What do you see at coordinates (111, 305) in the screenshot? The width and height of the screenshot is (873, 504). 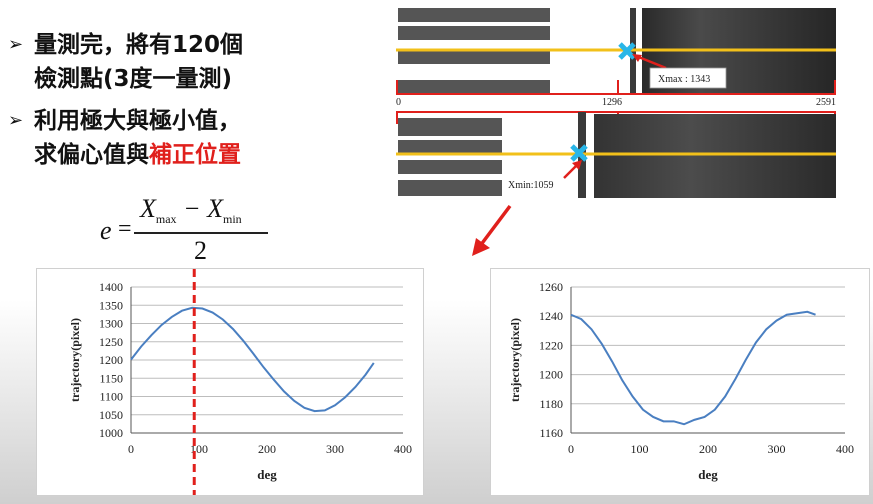 I see `y-tick-label: 1350` at bounding box center [111, 305].